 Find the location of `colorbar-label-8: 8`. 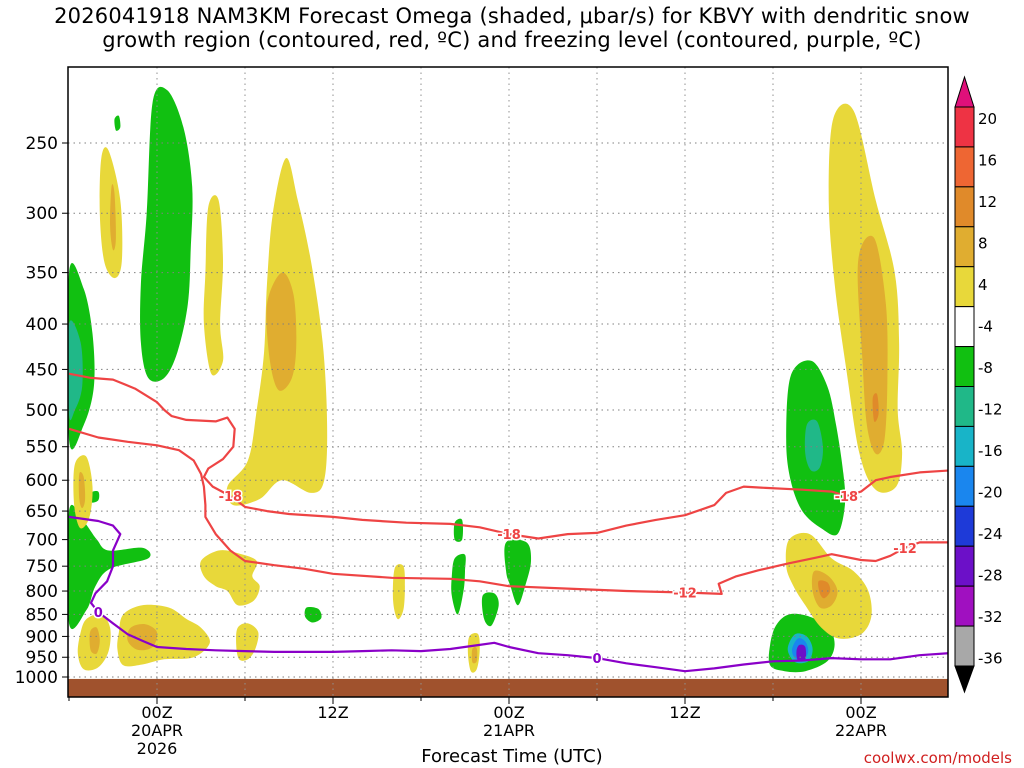

colorbar-label-8: 8 is located at coordinates (983, 244).